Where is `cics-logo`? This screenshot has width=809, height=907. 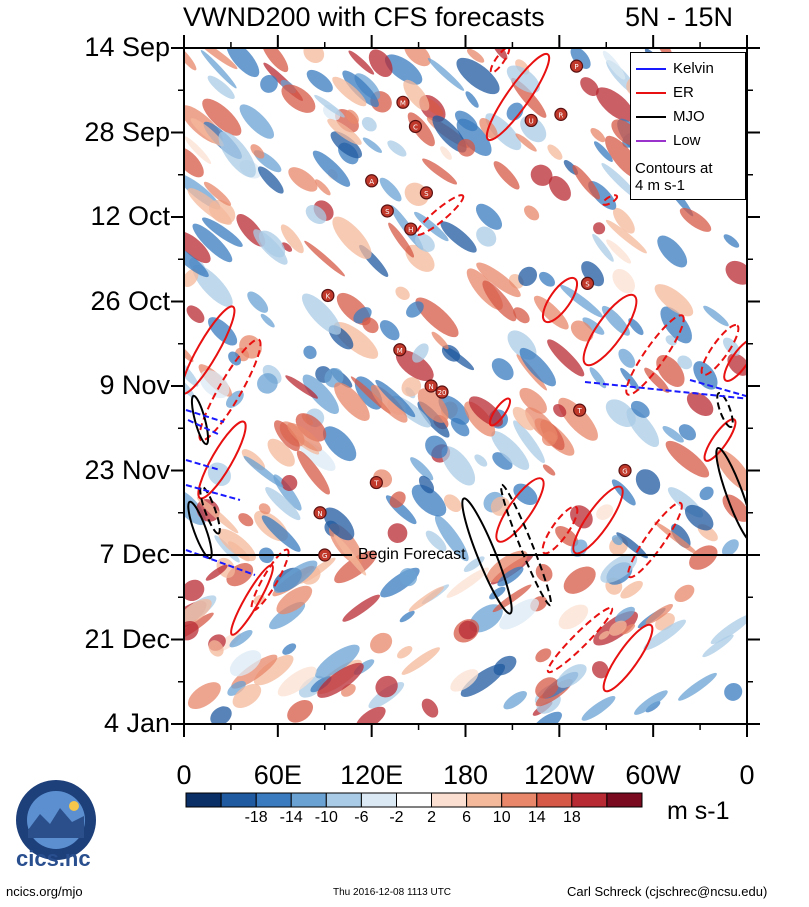 cics-logo is located at coordinates (56, 820).